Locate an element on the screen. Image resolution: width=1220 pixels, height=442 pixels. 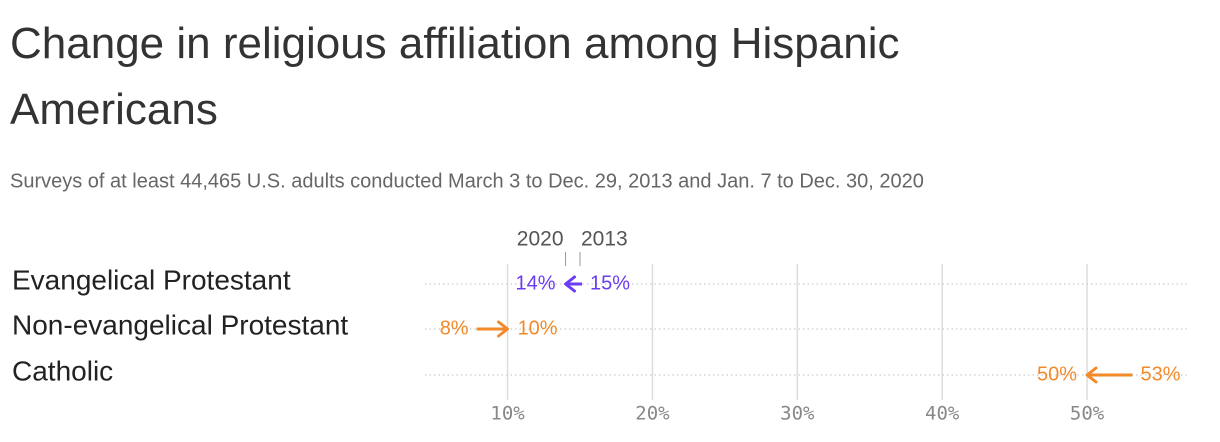
category-label: Catholic is located at coordinates (62, 370).